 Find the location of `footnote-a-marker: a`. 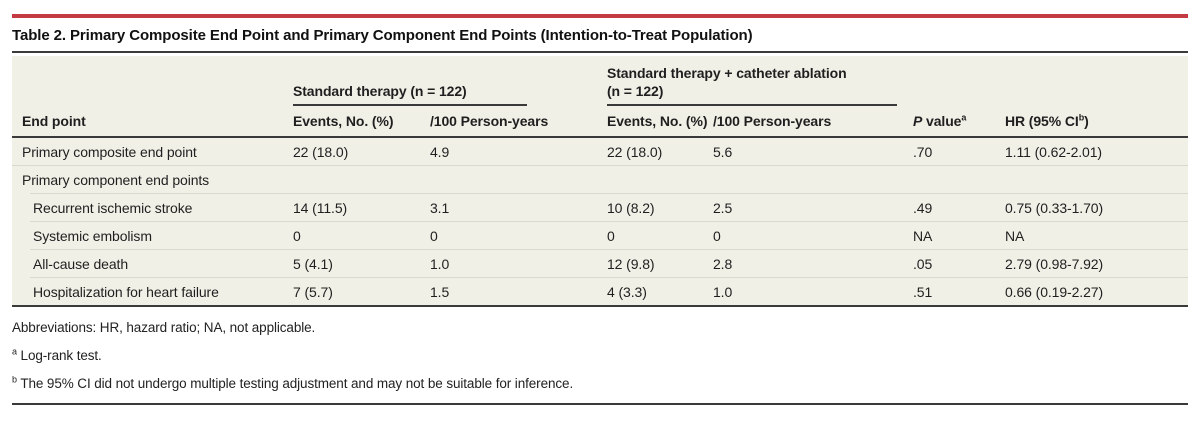

footnote-a-marker: a is located at coordinates (14, 351).